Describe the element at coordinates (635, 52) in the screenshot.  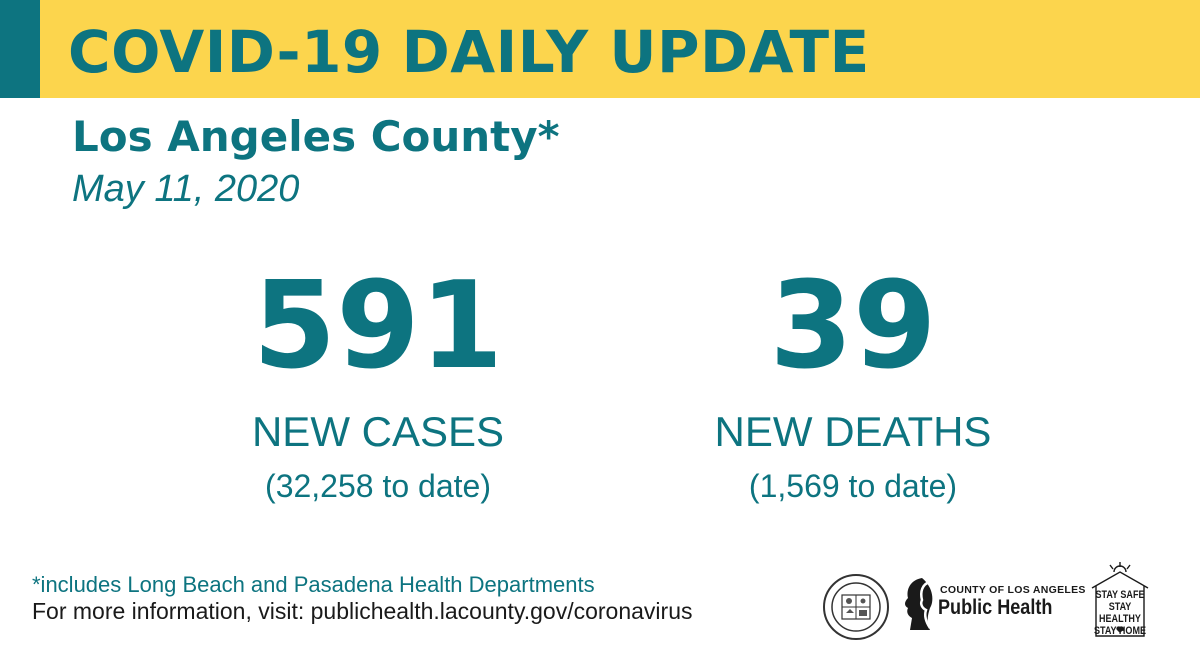
I see `banner-title-daily-update: DAILY UPDATE` at that location.